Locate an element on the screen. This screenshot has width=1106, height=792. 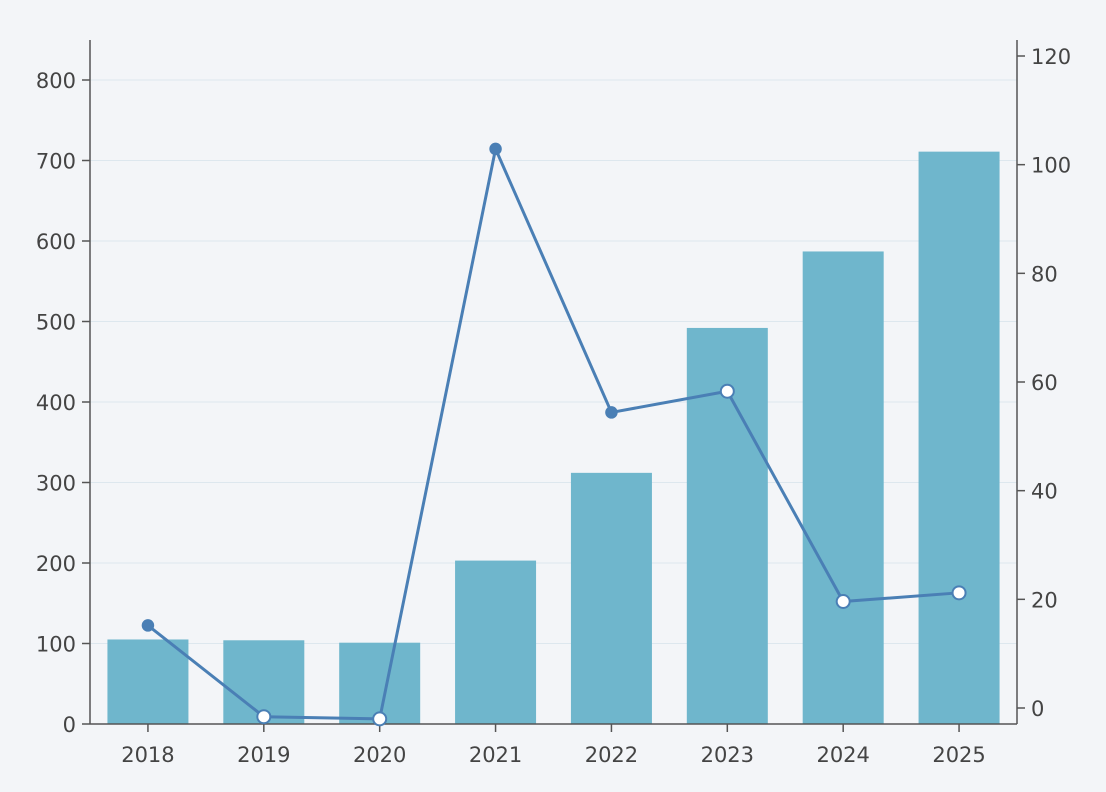
line-point-2022 is located at coordinates (611, 412).